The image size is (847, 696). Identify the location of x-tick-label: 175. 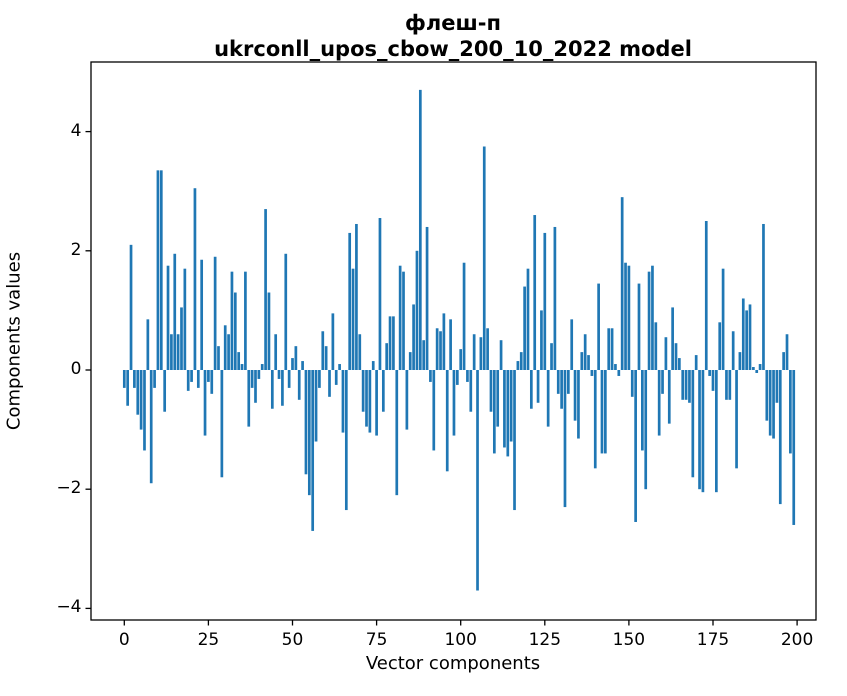
(713, 640).